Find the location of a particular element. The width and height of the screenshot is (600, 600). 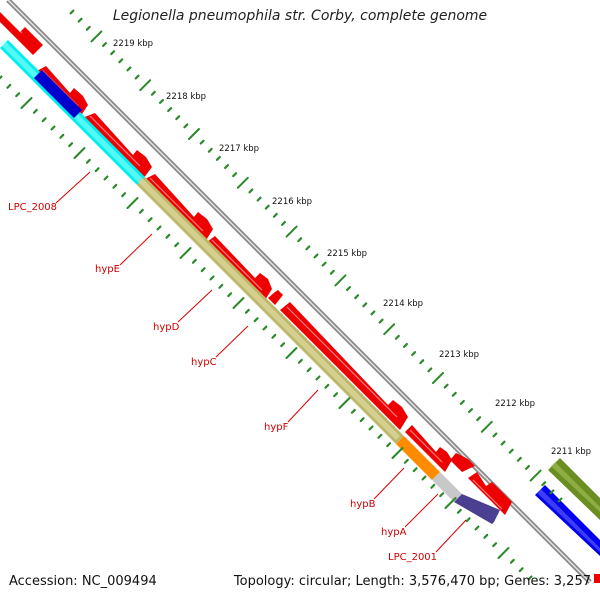

gene-label-hypF: hypF is located at coordinates (291, 411).